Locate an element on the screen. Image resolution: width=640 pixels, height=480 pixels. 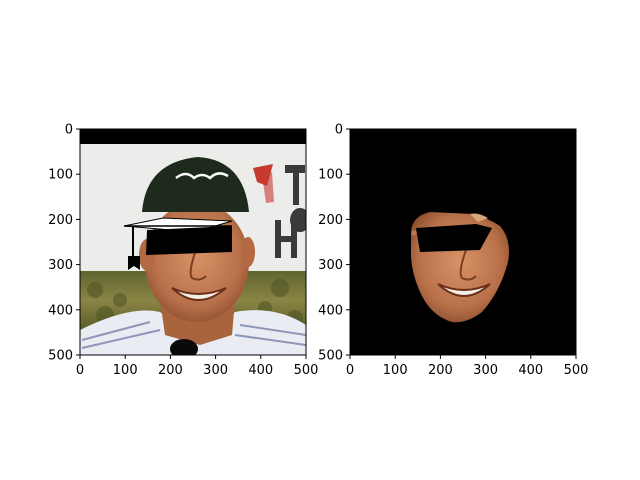
segmented-smile is located at coordinates (464, 290).